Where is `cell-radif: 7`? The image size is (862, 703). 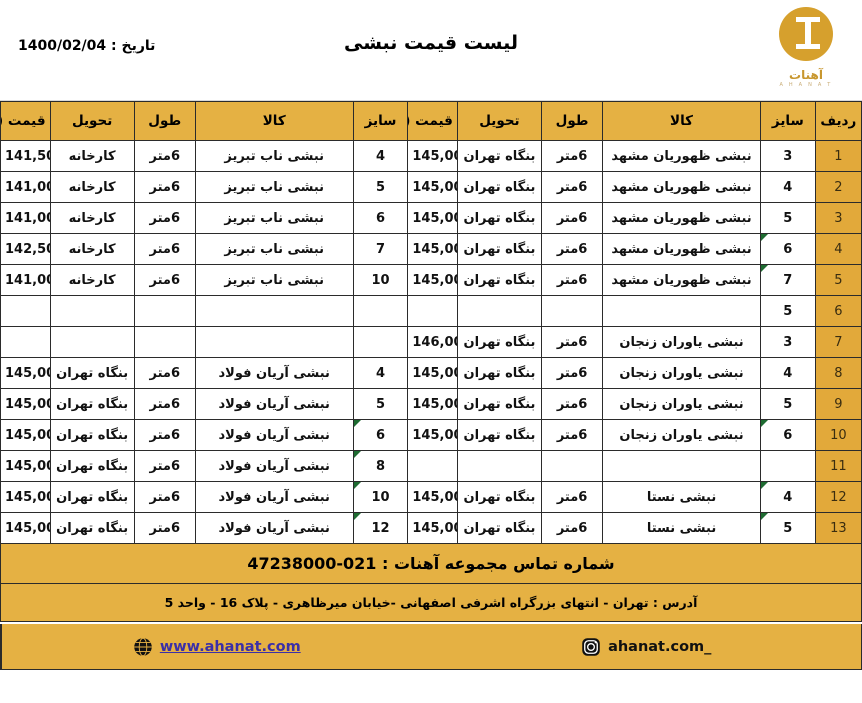 cell-radif: 7 is located at coordinates (838, 342).